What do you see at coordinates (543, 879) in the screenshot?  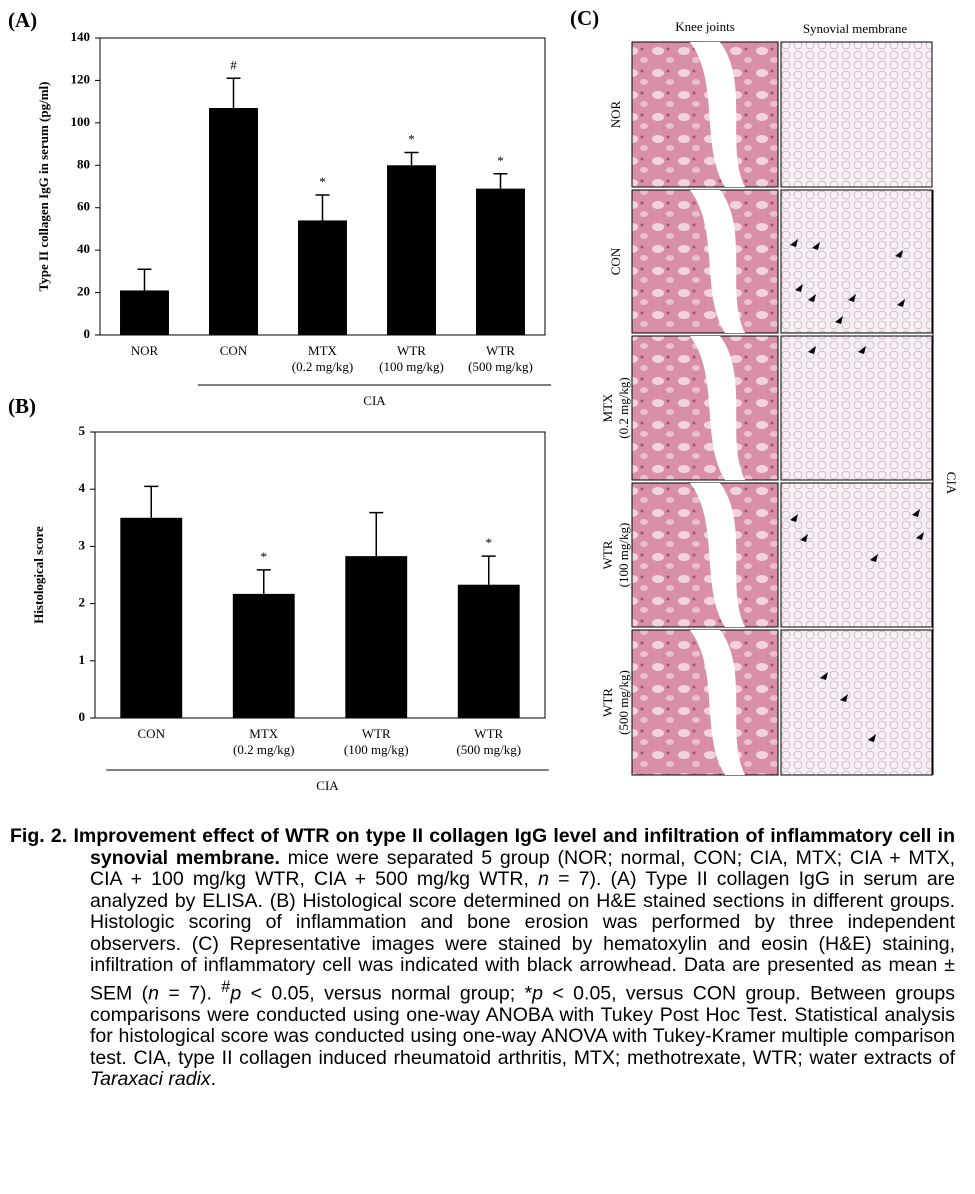 I see `caption-text: n` at bounding box center [543, 879].